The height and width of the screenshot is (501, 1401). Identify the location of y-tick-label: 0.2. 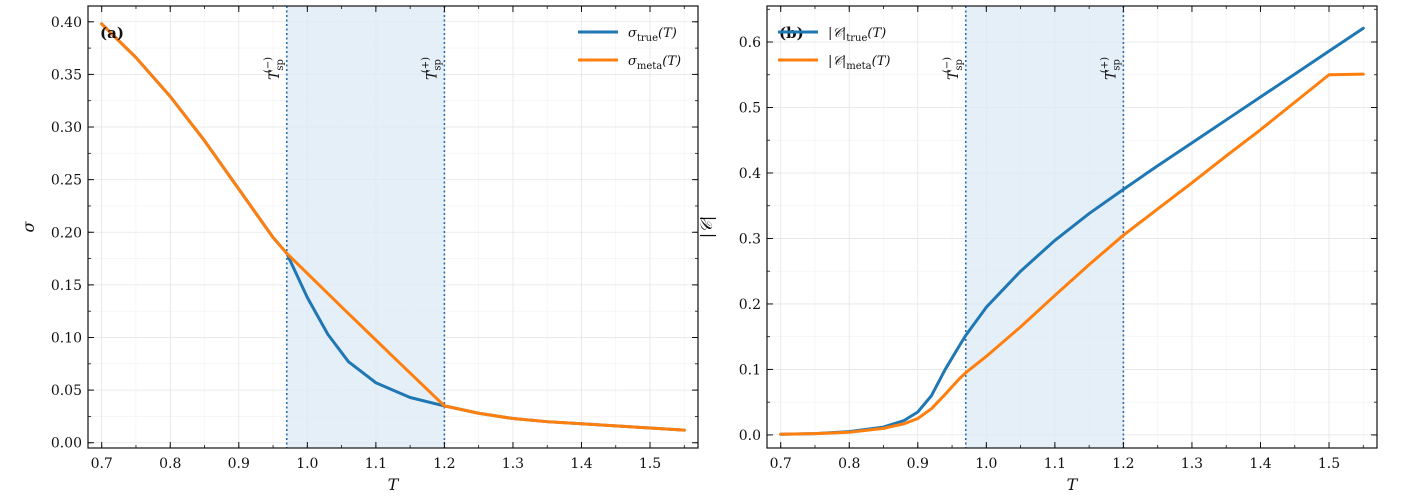
(750, 305).